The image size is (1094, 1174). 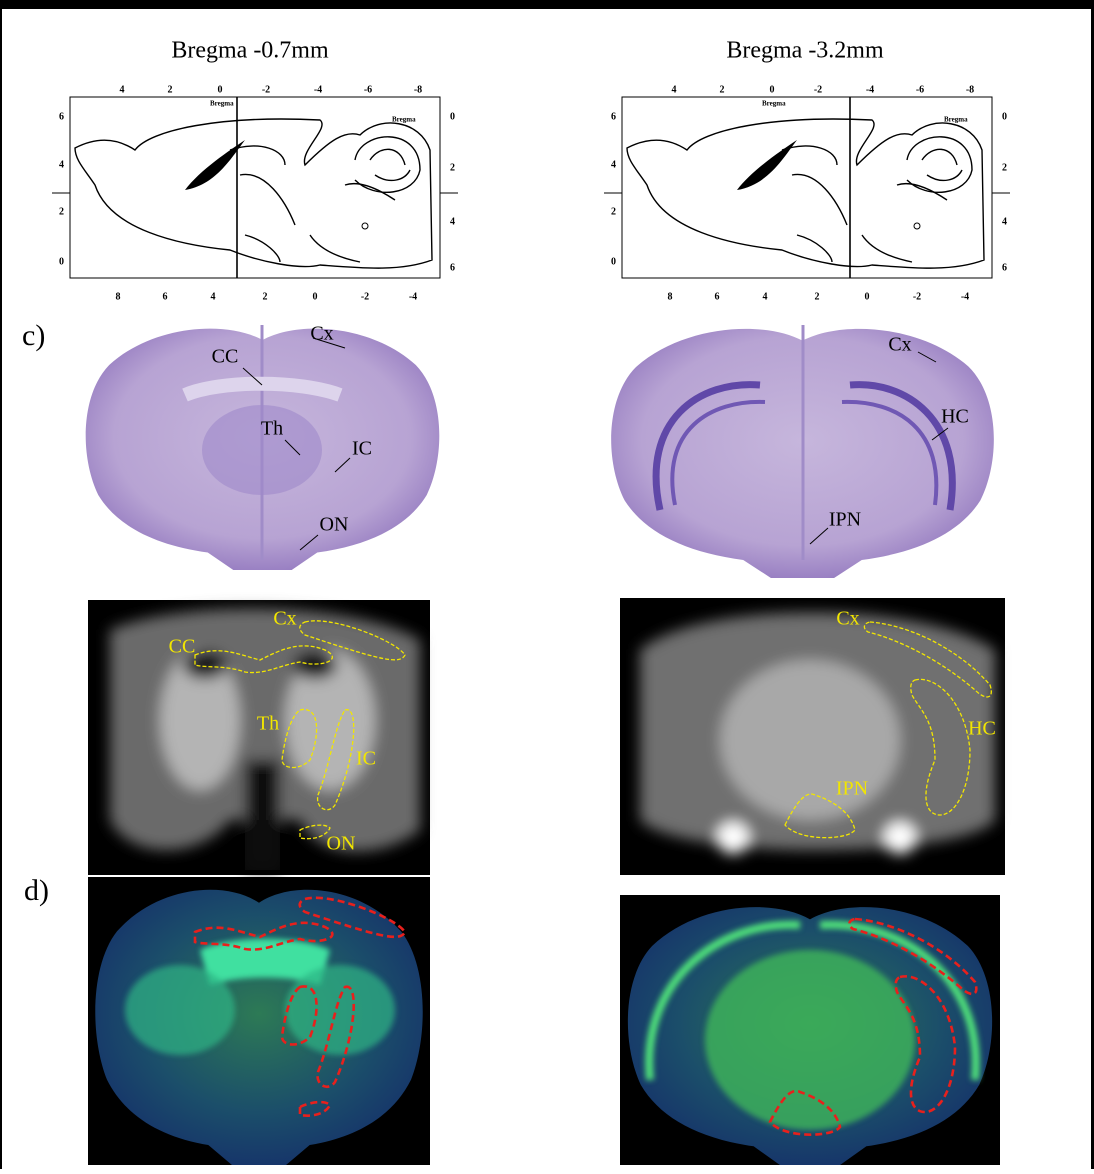 What do you see at coordinates (547, 4) in the screenshot?
I see `top-border` at bounding box center [547, 4].